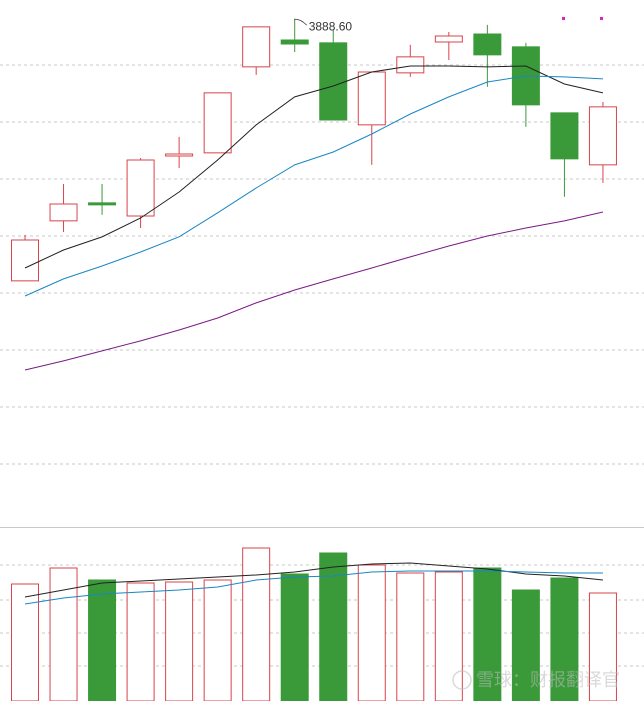 Image resolution: width=644 pixels, height=701 pixels. I want to click on annotation: 3888.60, so click(331, 26).